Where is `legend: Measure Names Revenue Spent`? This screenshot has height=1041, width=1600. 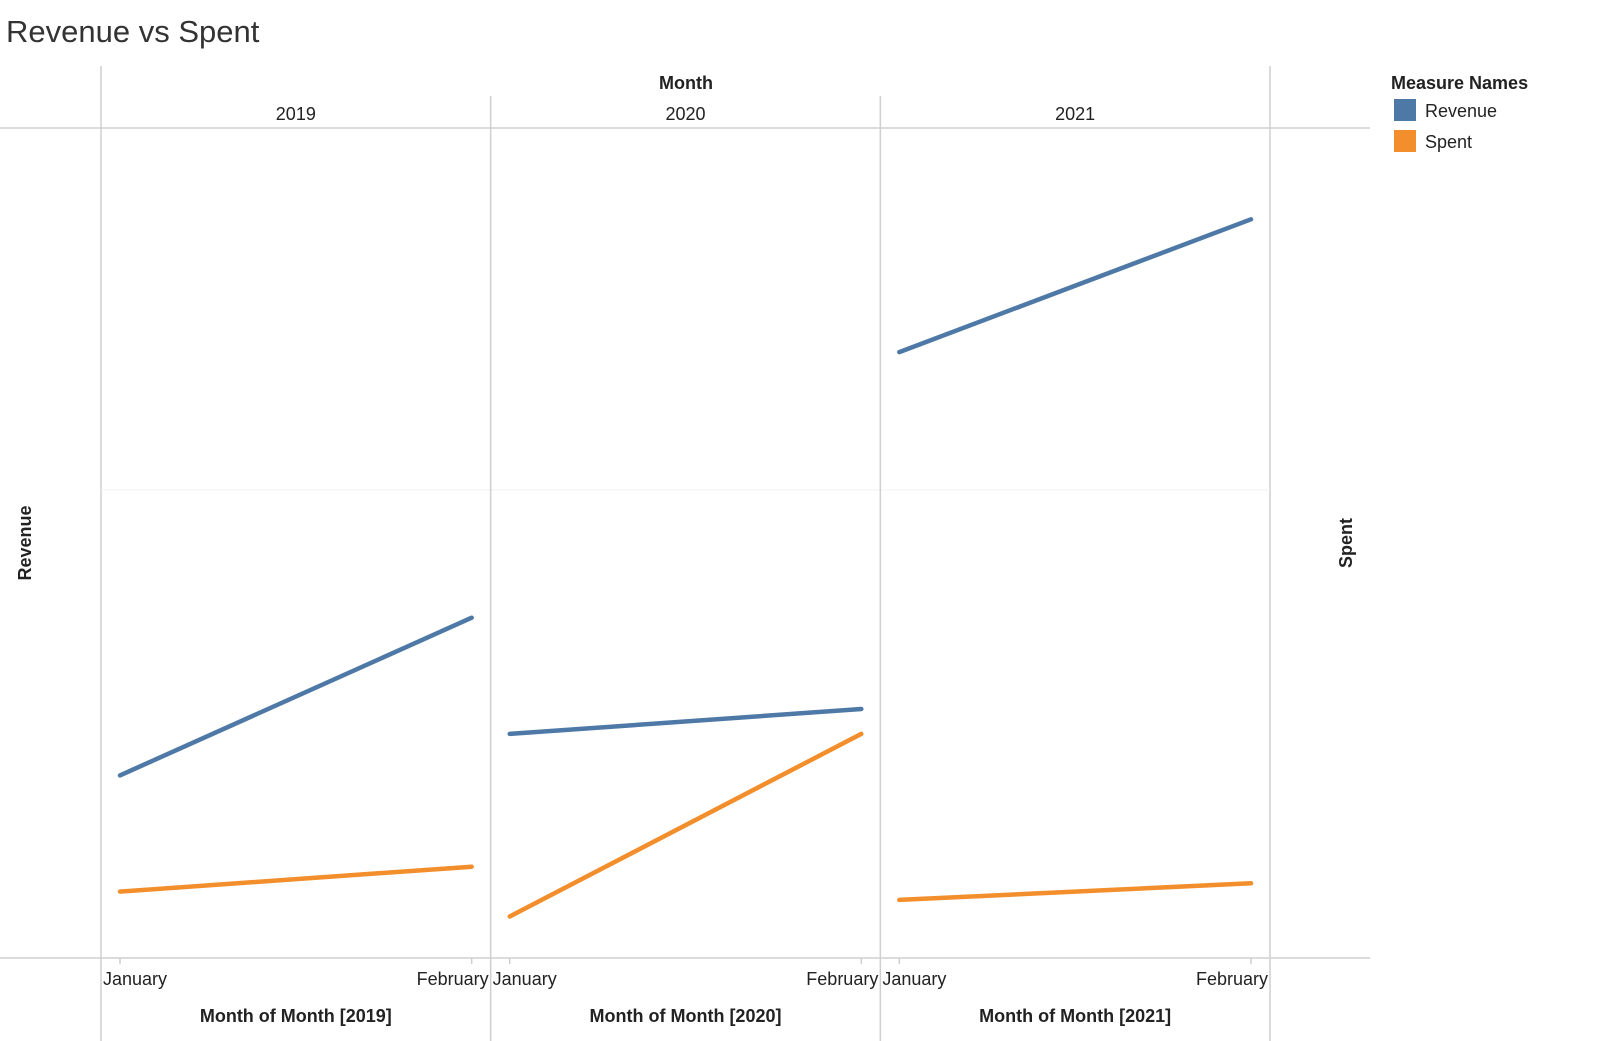 legend: Measure Names Revenue Spent is located at coordinates (1459, 112).